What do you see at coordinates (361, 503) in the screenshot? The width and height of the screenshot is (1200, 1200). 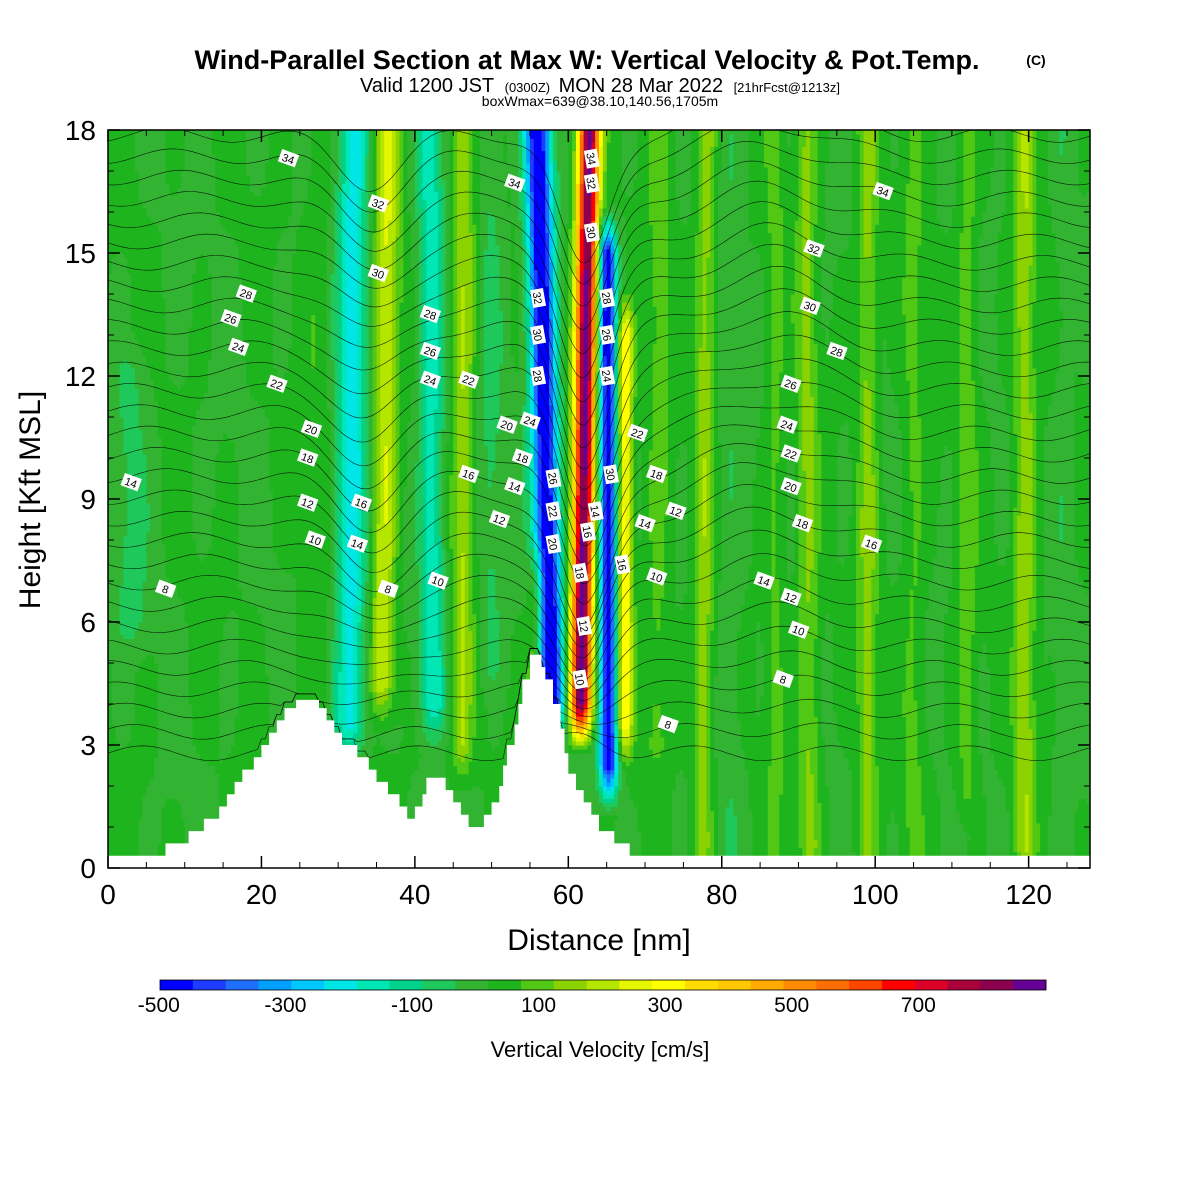 I see `contour-label-text: 16` at bounding box center [361, 503].